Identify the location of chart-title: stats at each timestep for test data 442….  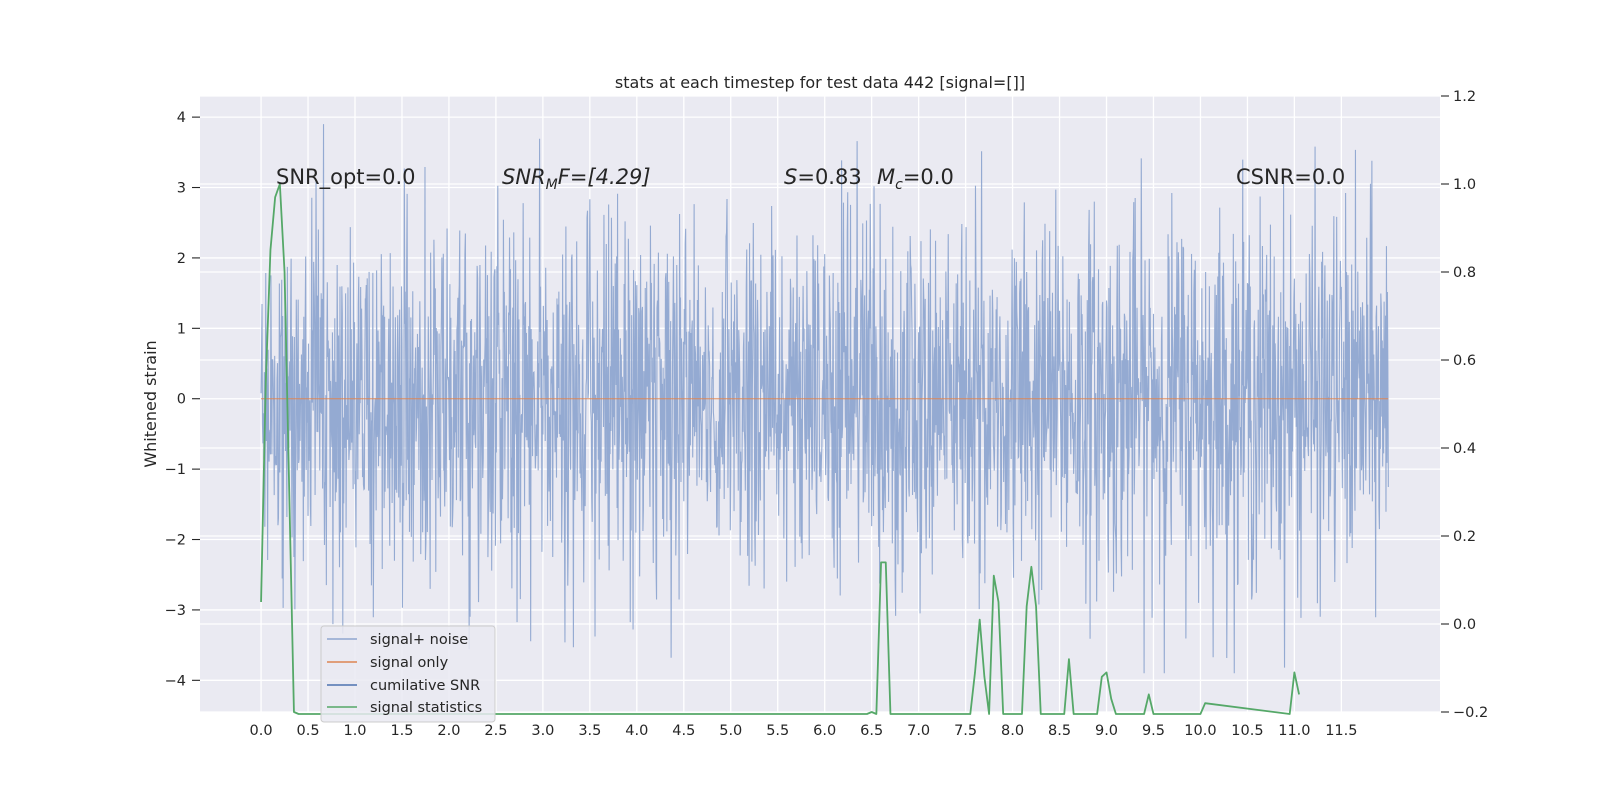
(820, 82).